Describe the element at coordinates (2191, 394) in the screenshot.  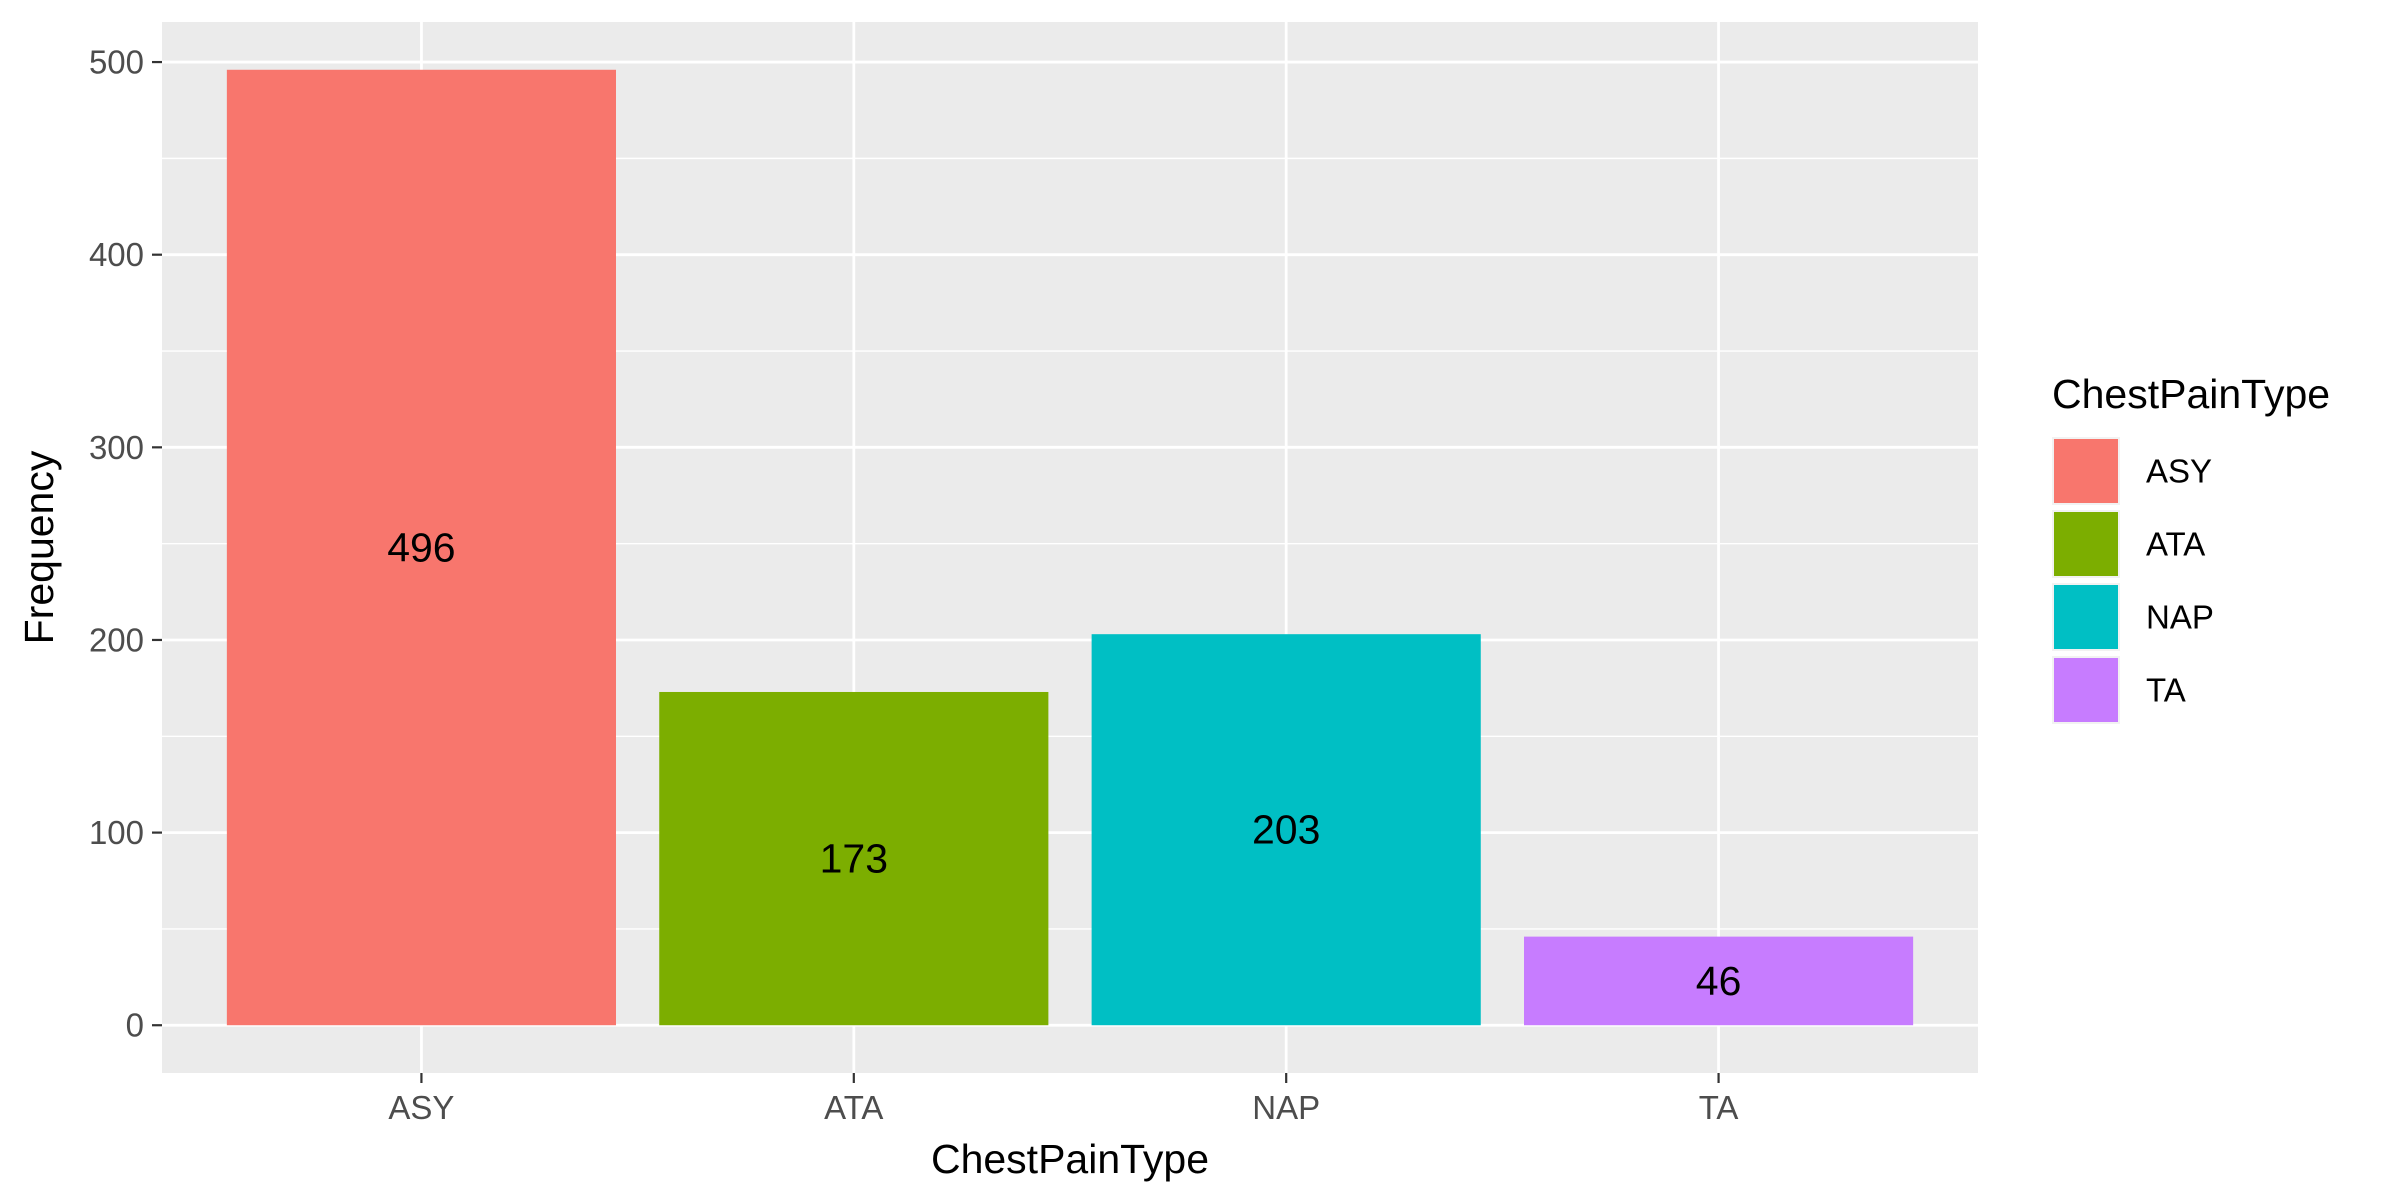
I see `legend-title: ChestPainType` at that location.